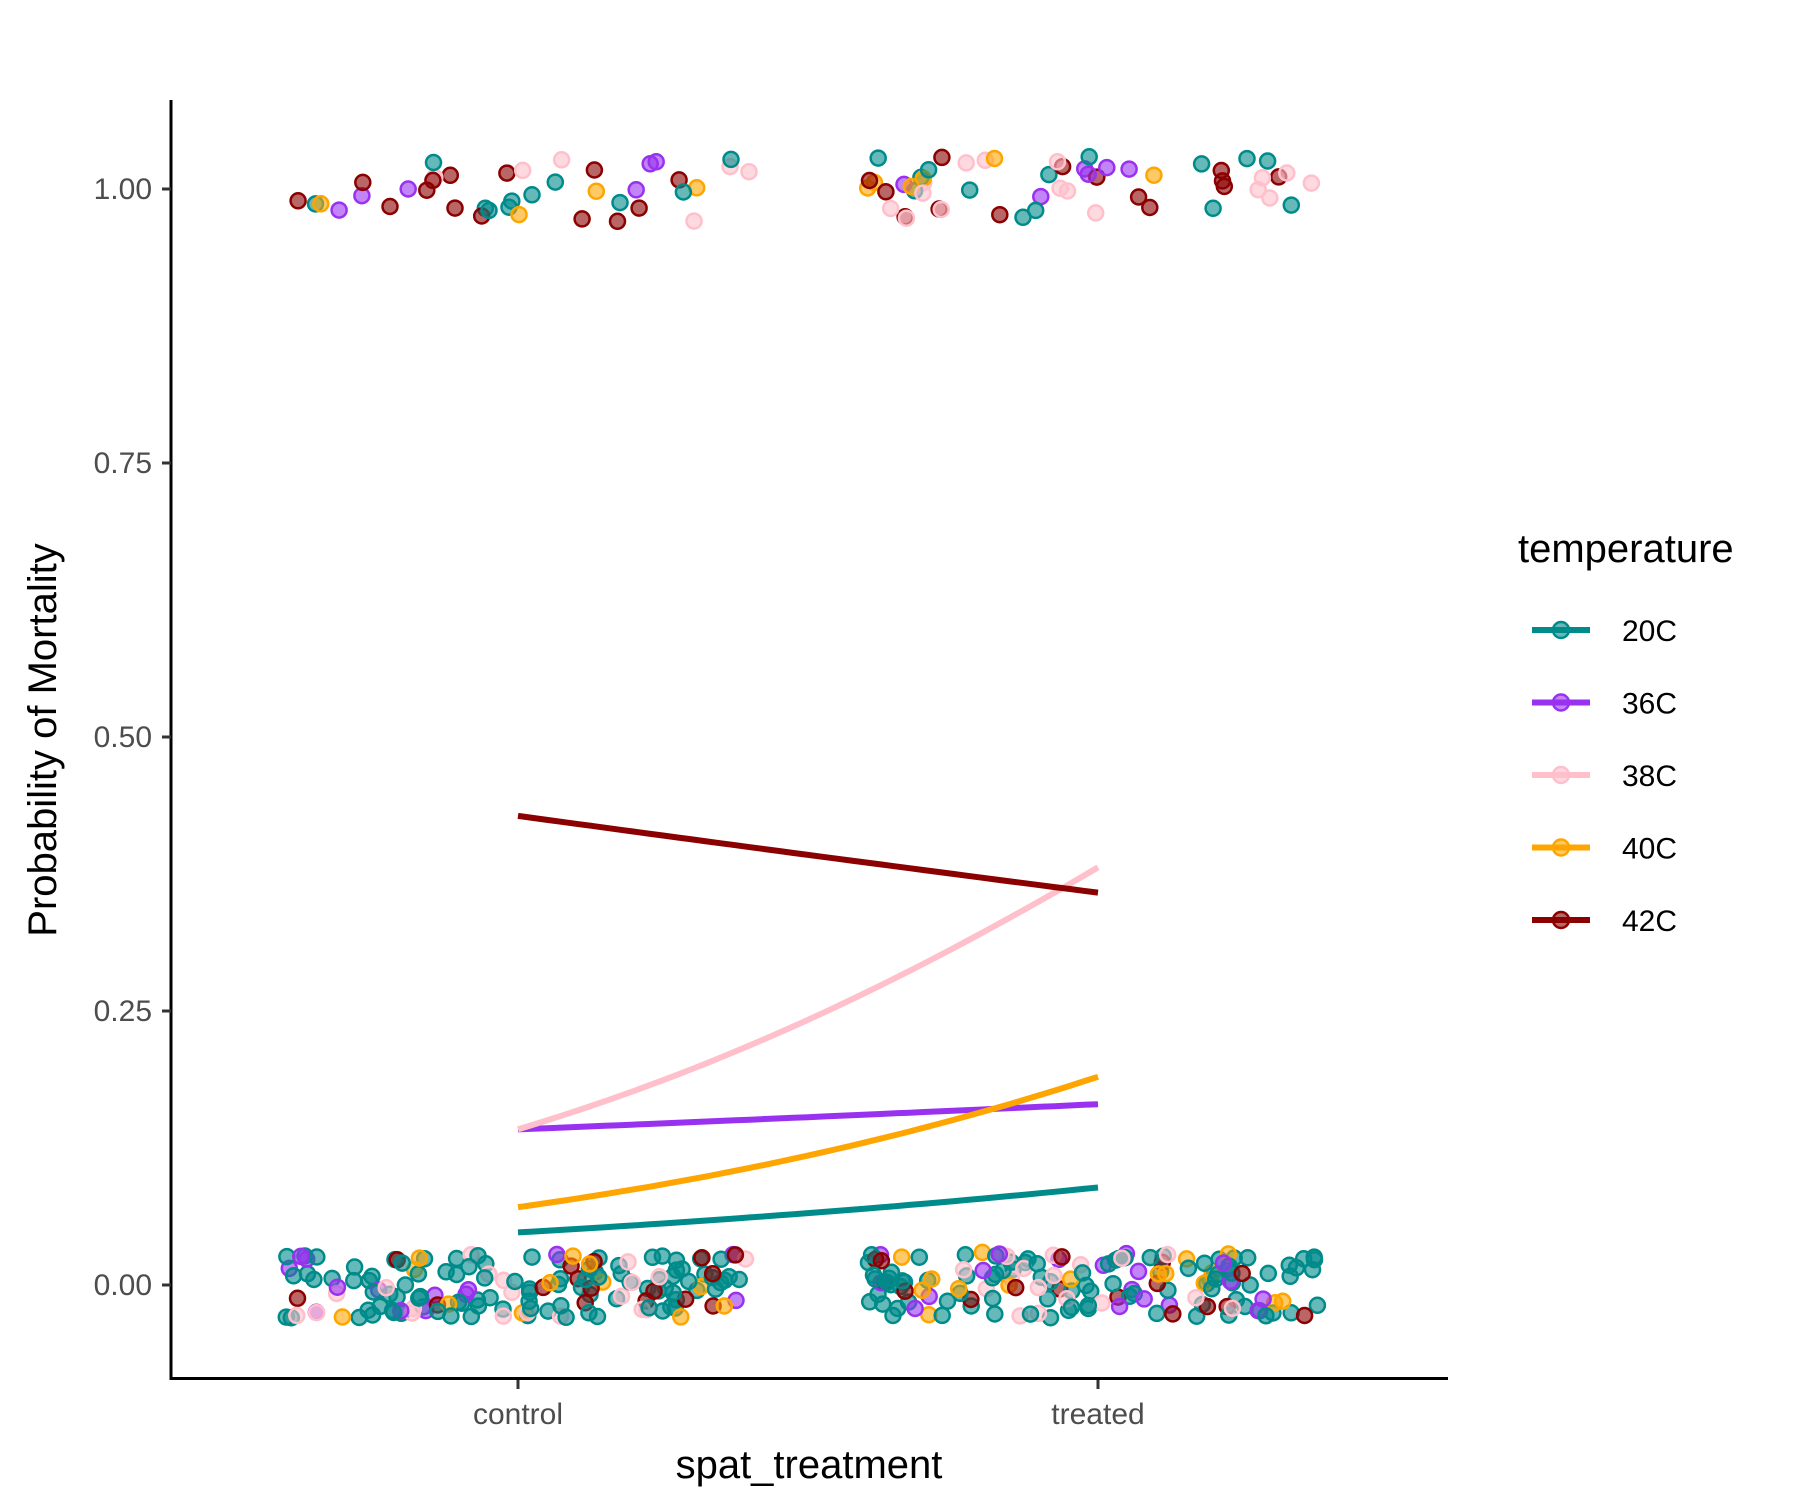  What do you see at coordinates (1649, 776) in the screenshot?
I see `legend-label: 38C` at bounding box center [1649, 776].